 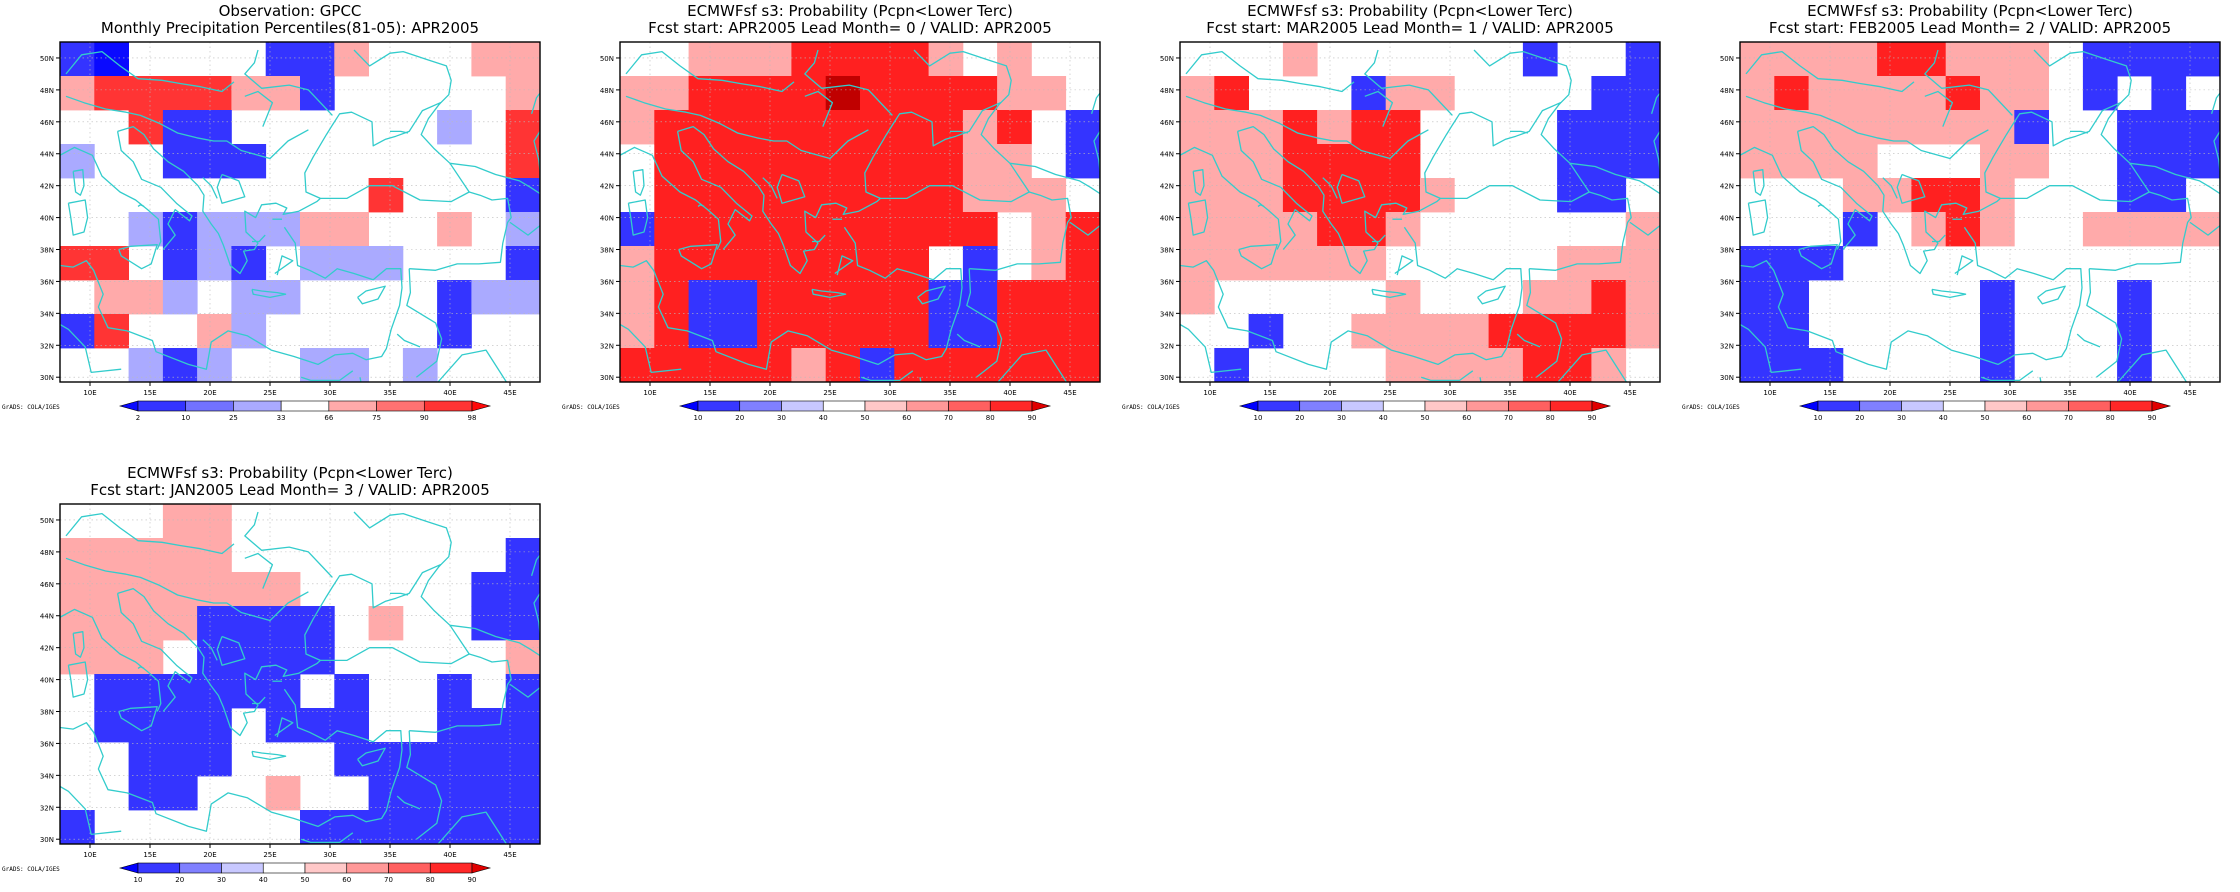 What do you see at coordinates (1032, 418) in the screenshot?
I see `color-bar-label: 90` at bounding box center [1032, 418].